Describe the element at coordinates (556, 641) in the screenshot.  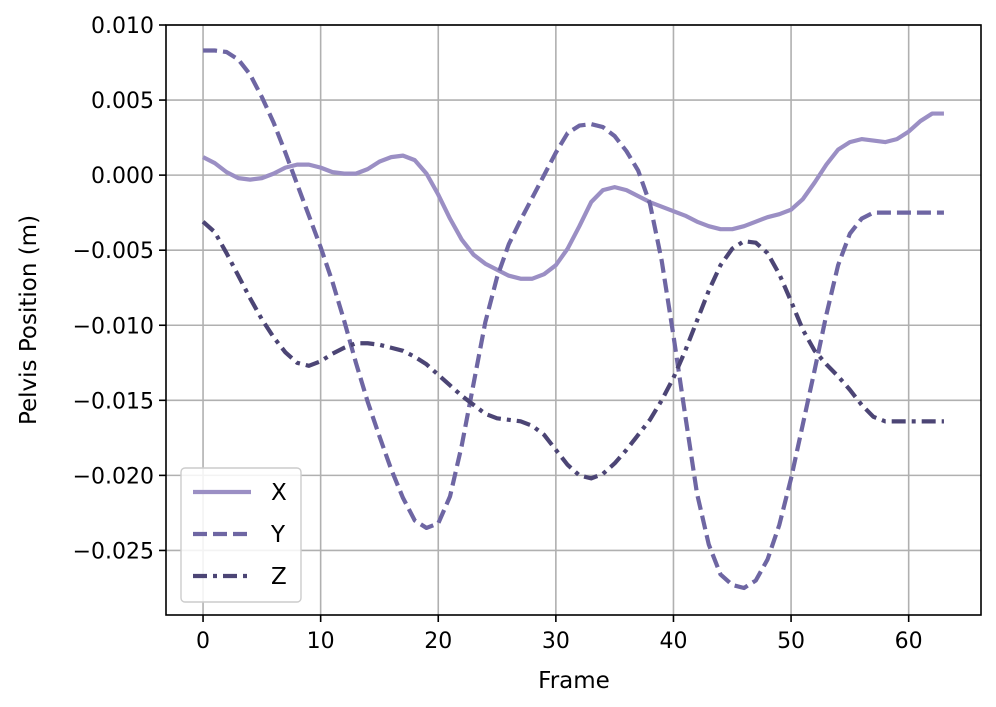
I see `x-tick-label: 30` at that location.